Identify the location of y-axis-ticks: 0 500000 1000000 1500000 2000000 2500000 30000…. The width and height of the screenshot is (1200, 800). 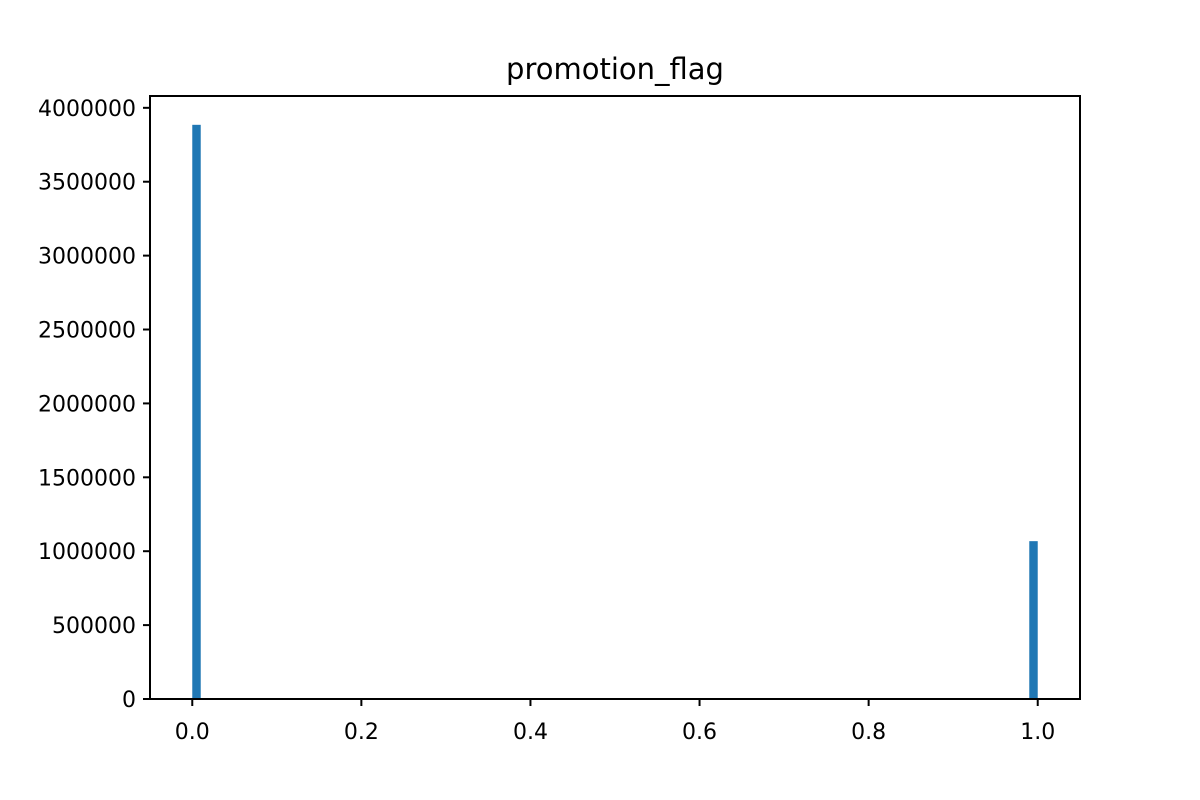
(94, 405).